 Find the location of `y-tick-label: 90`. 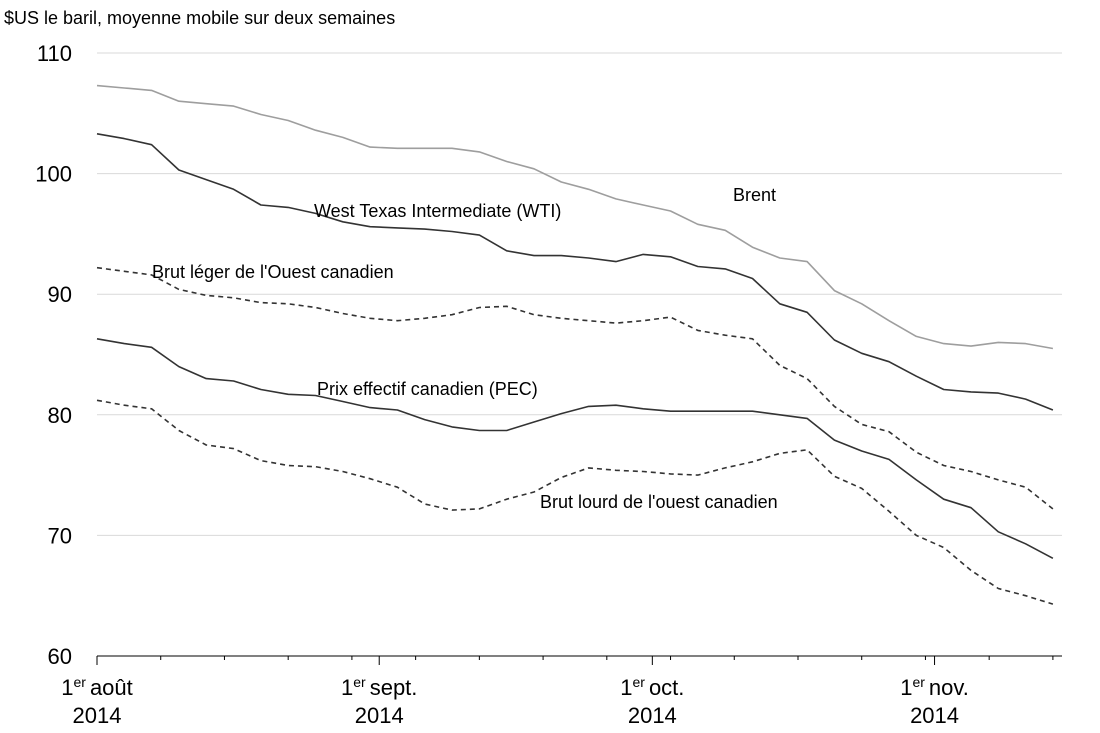

y-tick-label: 90 is located at coordinates (60, 294).